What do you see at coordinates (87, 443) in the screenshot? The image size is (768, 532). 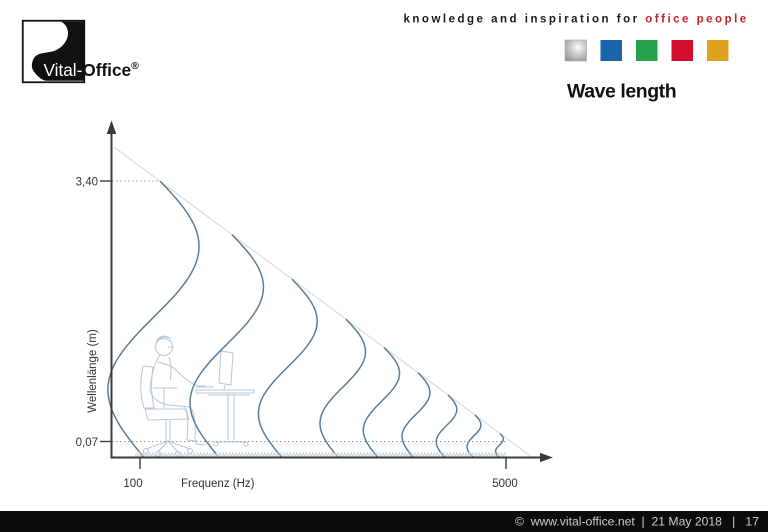 I see `svg-text: 0,07` at bounding box center [87, 443].